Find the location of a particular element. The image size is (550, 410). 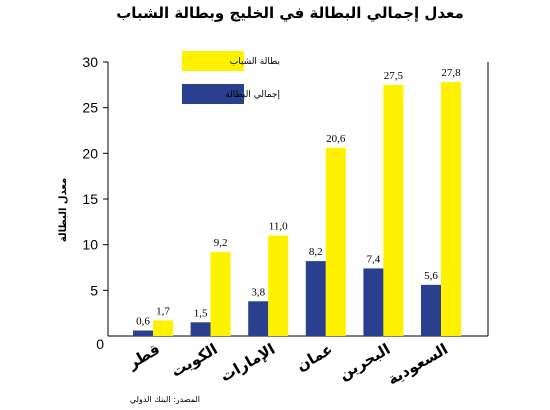

value-label-total: 1,5 is located at coordinates (201, 313).